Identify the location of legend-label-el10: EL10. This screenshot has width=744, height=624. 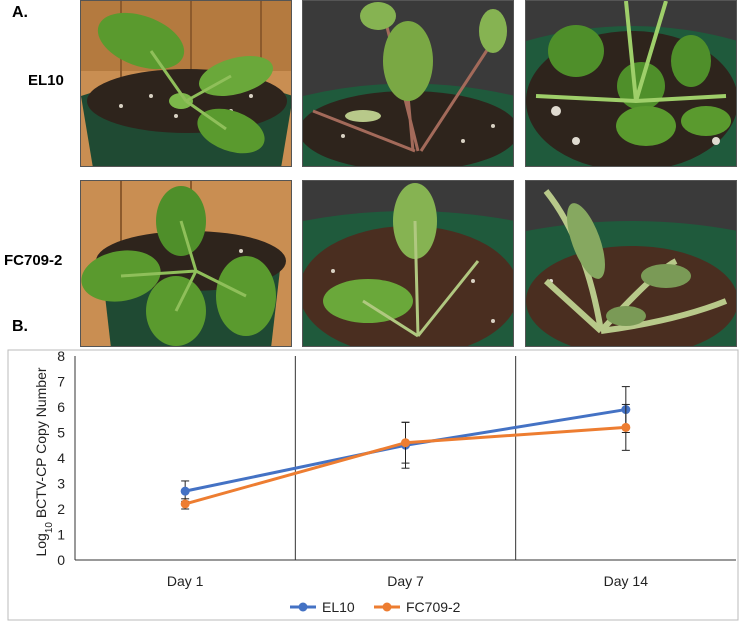
(338, 607).